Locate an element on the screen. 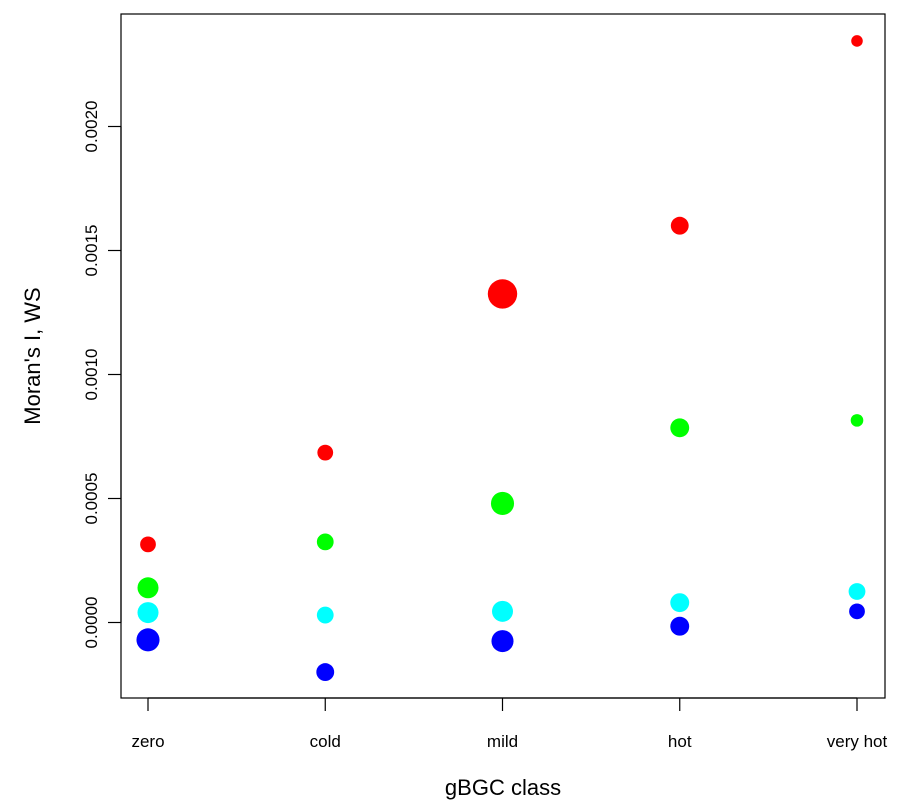 This screenshot has width=900, height=803. y-axis: 0.0000 0.0005 0.0010 0.0015 0.0020 is located at coordinates (102, 375).